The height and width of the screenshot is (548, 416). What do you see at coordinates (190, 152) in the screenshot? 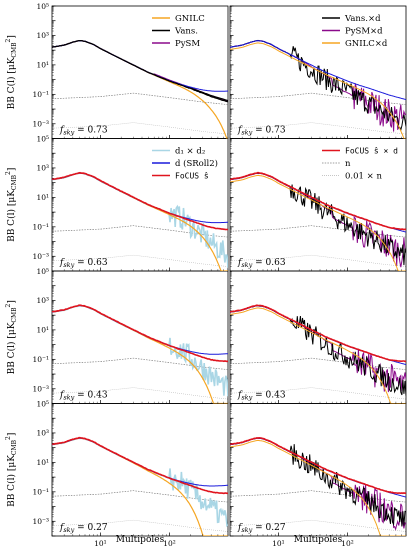
I see `legend-label: d₁ × d₂` at bounding box center [190, 152].